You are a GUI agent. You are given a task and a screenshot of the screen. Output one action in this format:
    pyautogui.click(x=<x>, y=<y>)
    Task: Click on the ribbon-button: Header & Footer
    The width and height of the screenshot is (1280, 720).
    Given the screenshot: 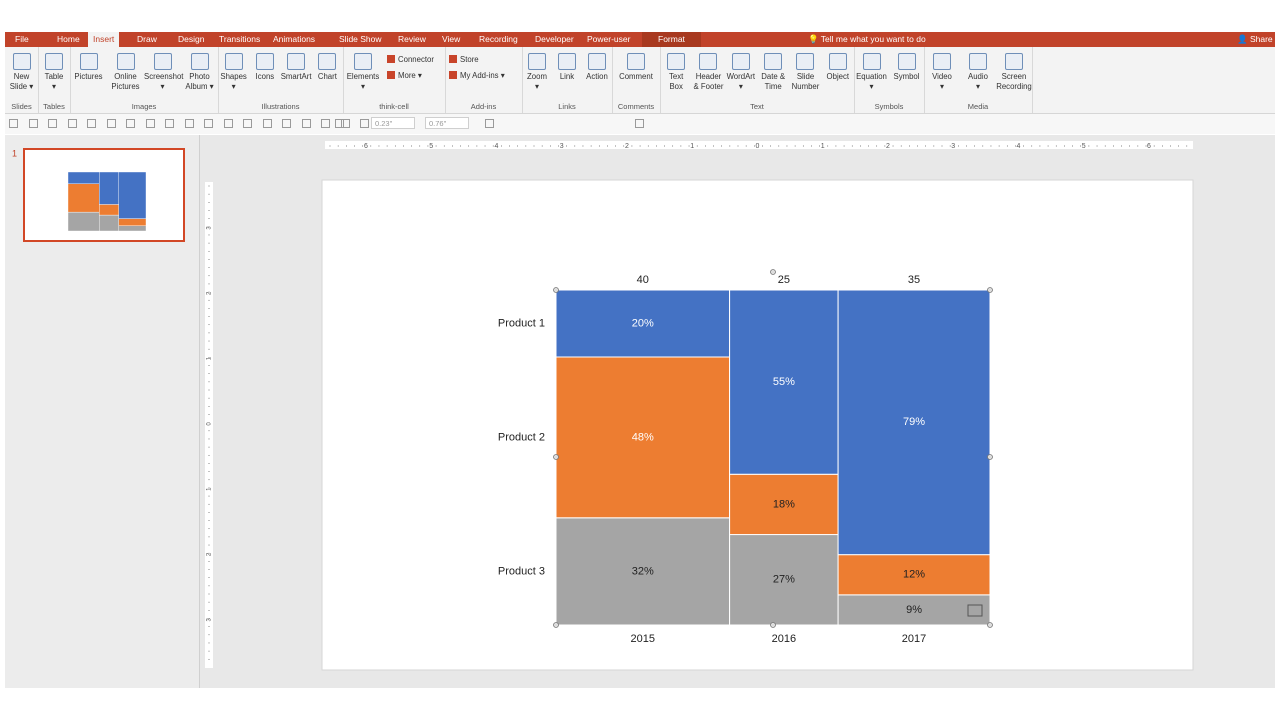 What is the action you would take?
    pyautogui.click(x=708, y=72)
    